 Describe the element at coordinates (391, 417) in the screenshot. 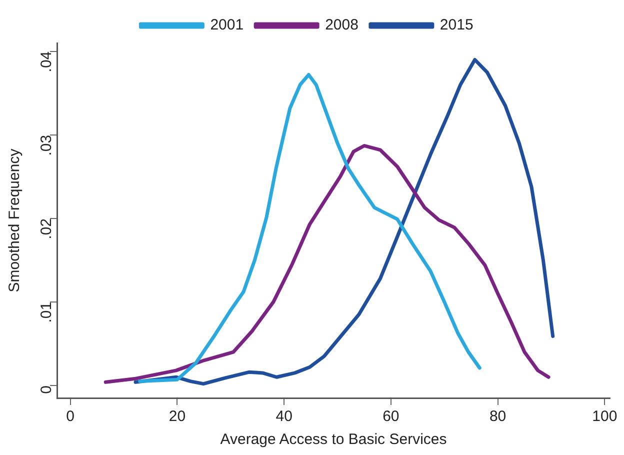

I see `x-tick-label: 60` at that location.